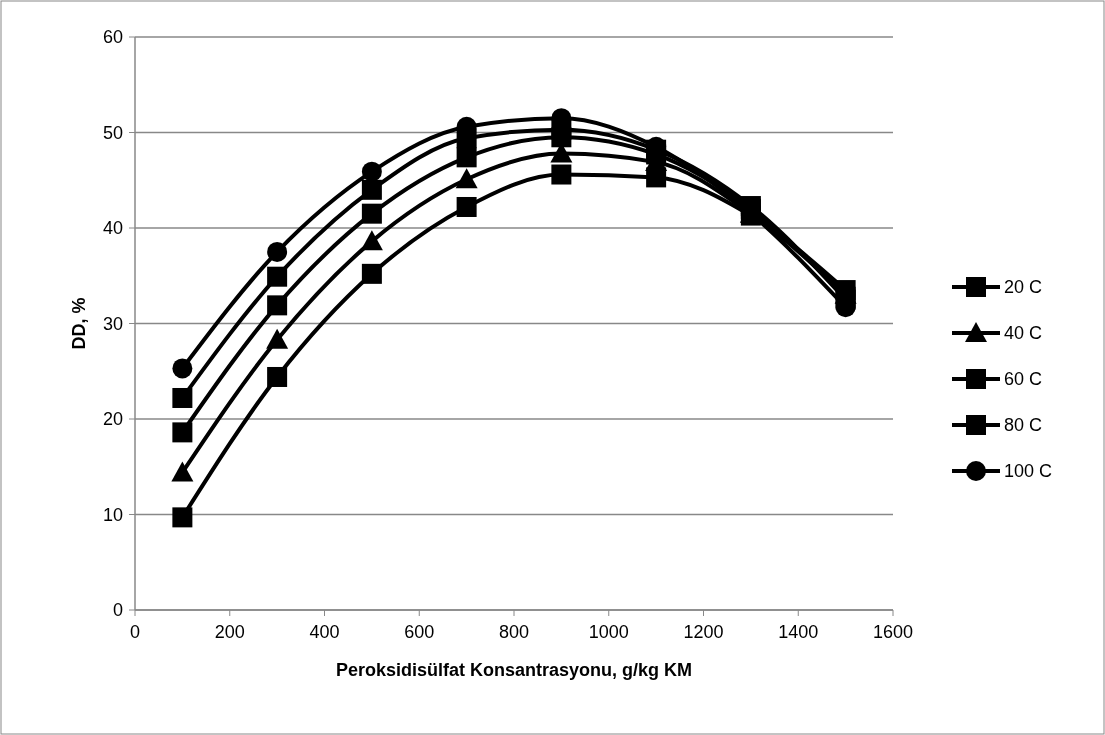  Describe the element at coordinates (608, 632) in the screenshot. I see `x-tick-label: 1000` at that location.